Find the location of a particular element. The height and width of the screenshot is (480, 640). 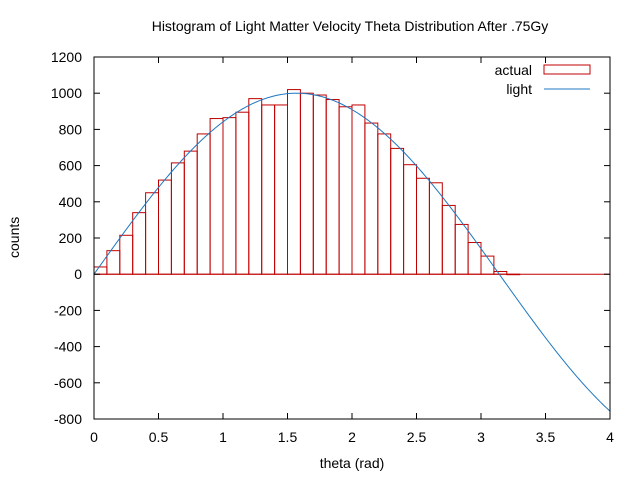

legend: actual light is located at coordinates (543, 79).